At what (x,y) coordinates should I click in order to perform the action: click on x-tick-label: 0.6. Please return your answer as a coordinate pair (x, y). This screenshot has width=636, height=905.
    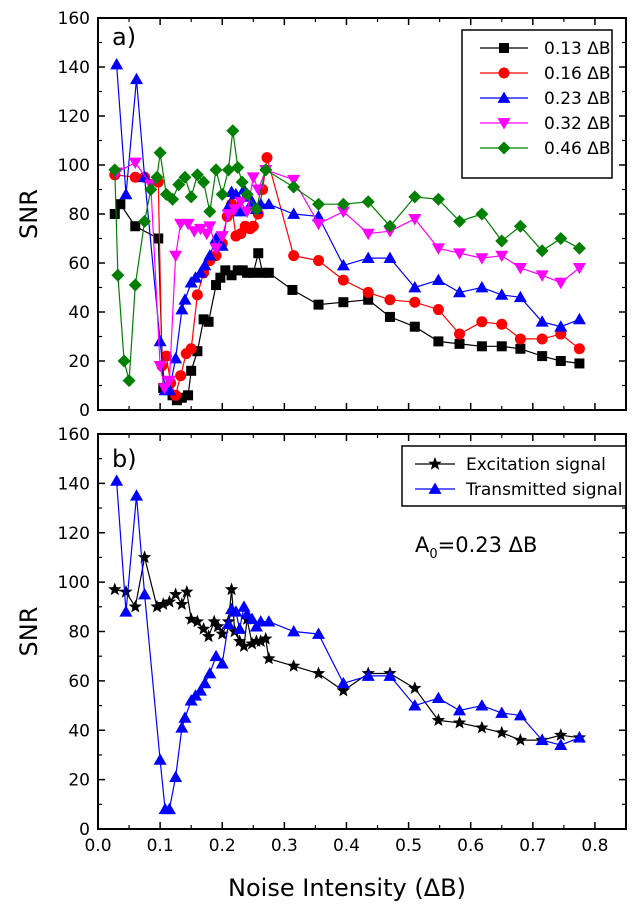
    Looking at the image, I should click on (470, 846).